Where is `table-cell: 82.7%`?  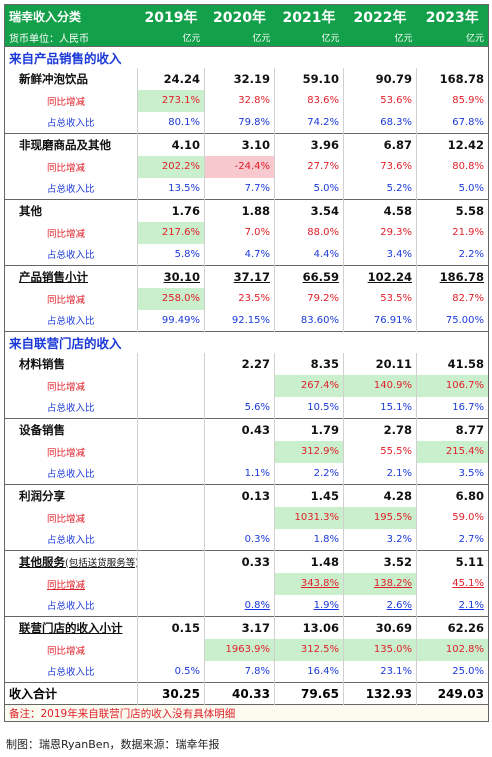
table-cell: 82.7% is located at coordinates (452, 298).